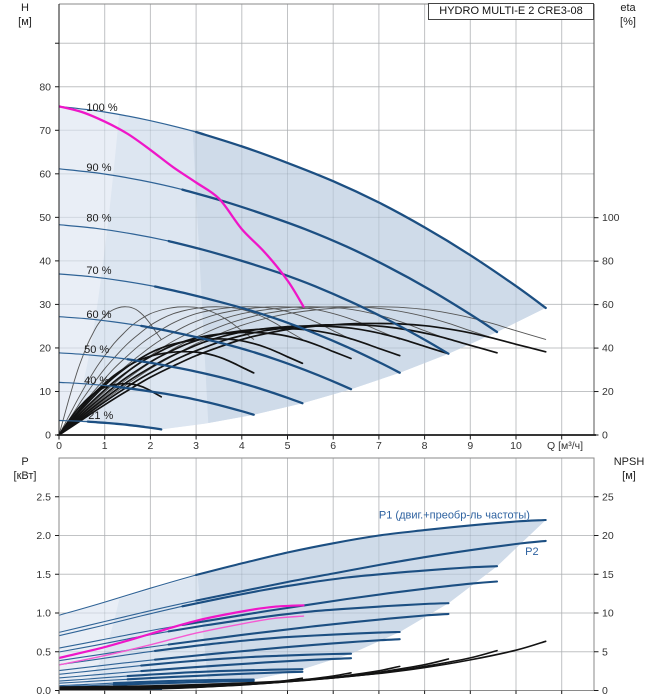 Image resolution: width=658 pixels, height=700 pixels. What do you see at coordinates (45, 131) in the screenshot?
I see `h-tick-label: 70` at bounding box center [45, 131].